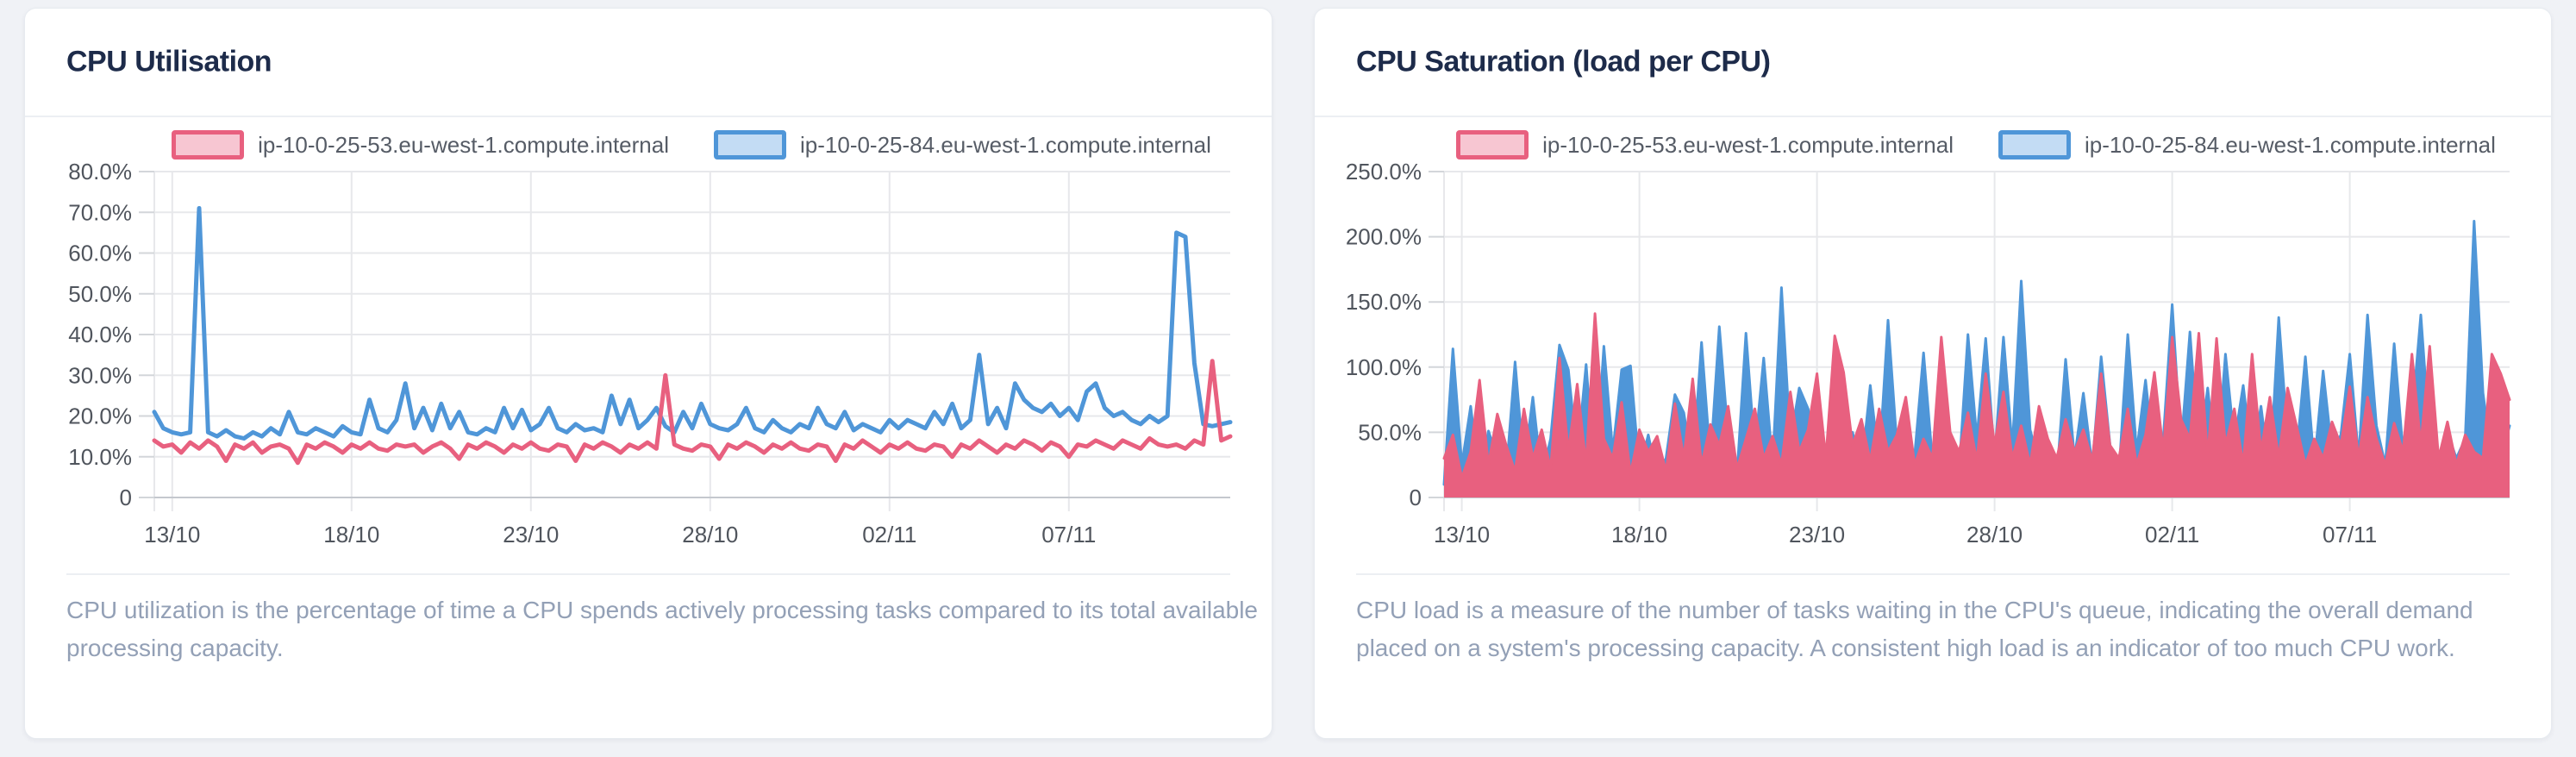 The width and height of the screenshot is (2576, 757). What do you see at coordinates (649, 63) in the screenshot?
I see `panel-header: CPU Utilisation` at bounding box center [649, 63].